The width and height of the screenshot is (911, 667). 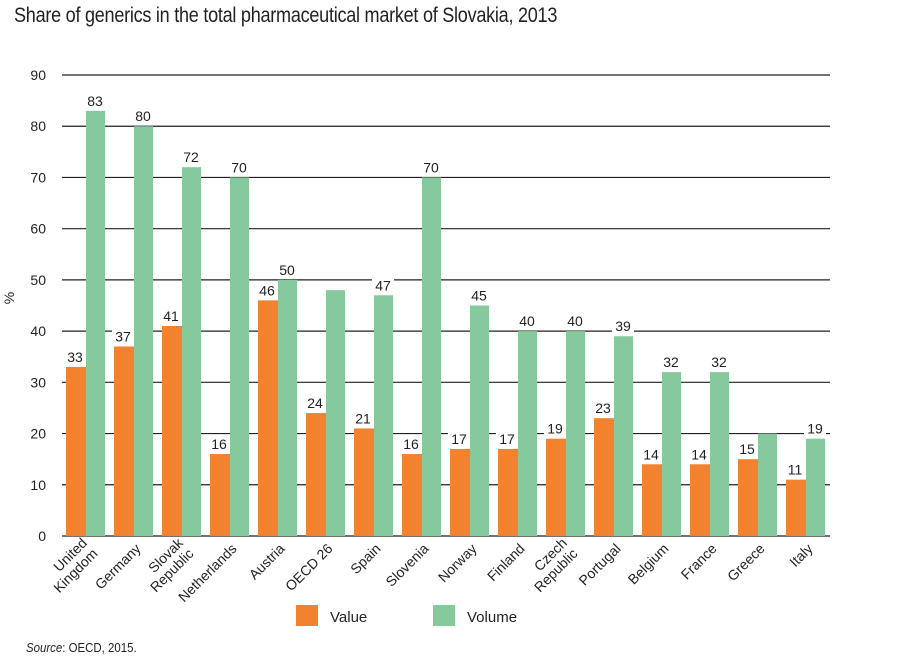 What do you see at coordinates (38, 382) in the screenshot?
I see `y-tick-label: 30` at bounding box center [38, 382].